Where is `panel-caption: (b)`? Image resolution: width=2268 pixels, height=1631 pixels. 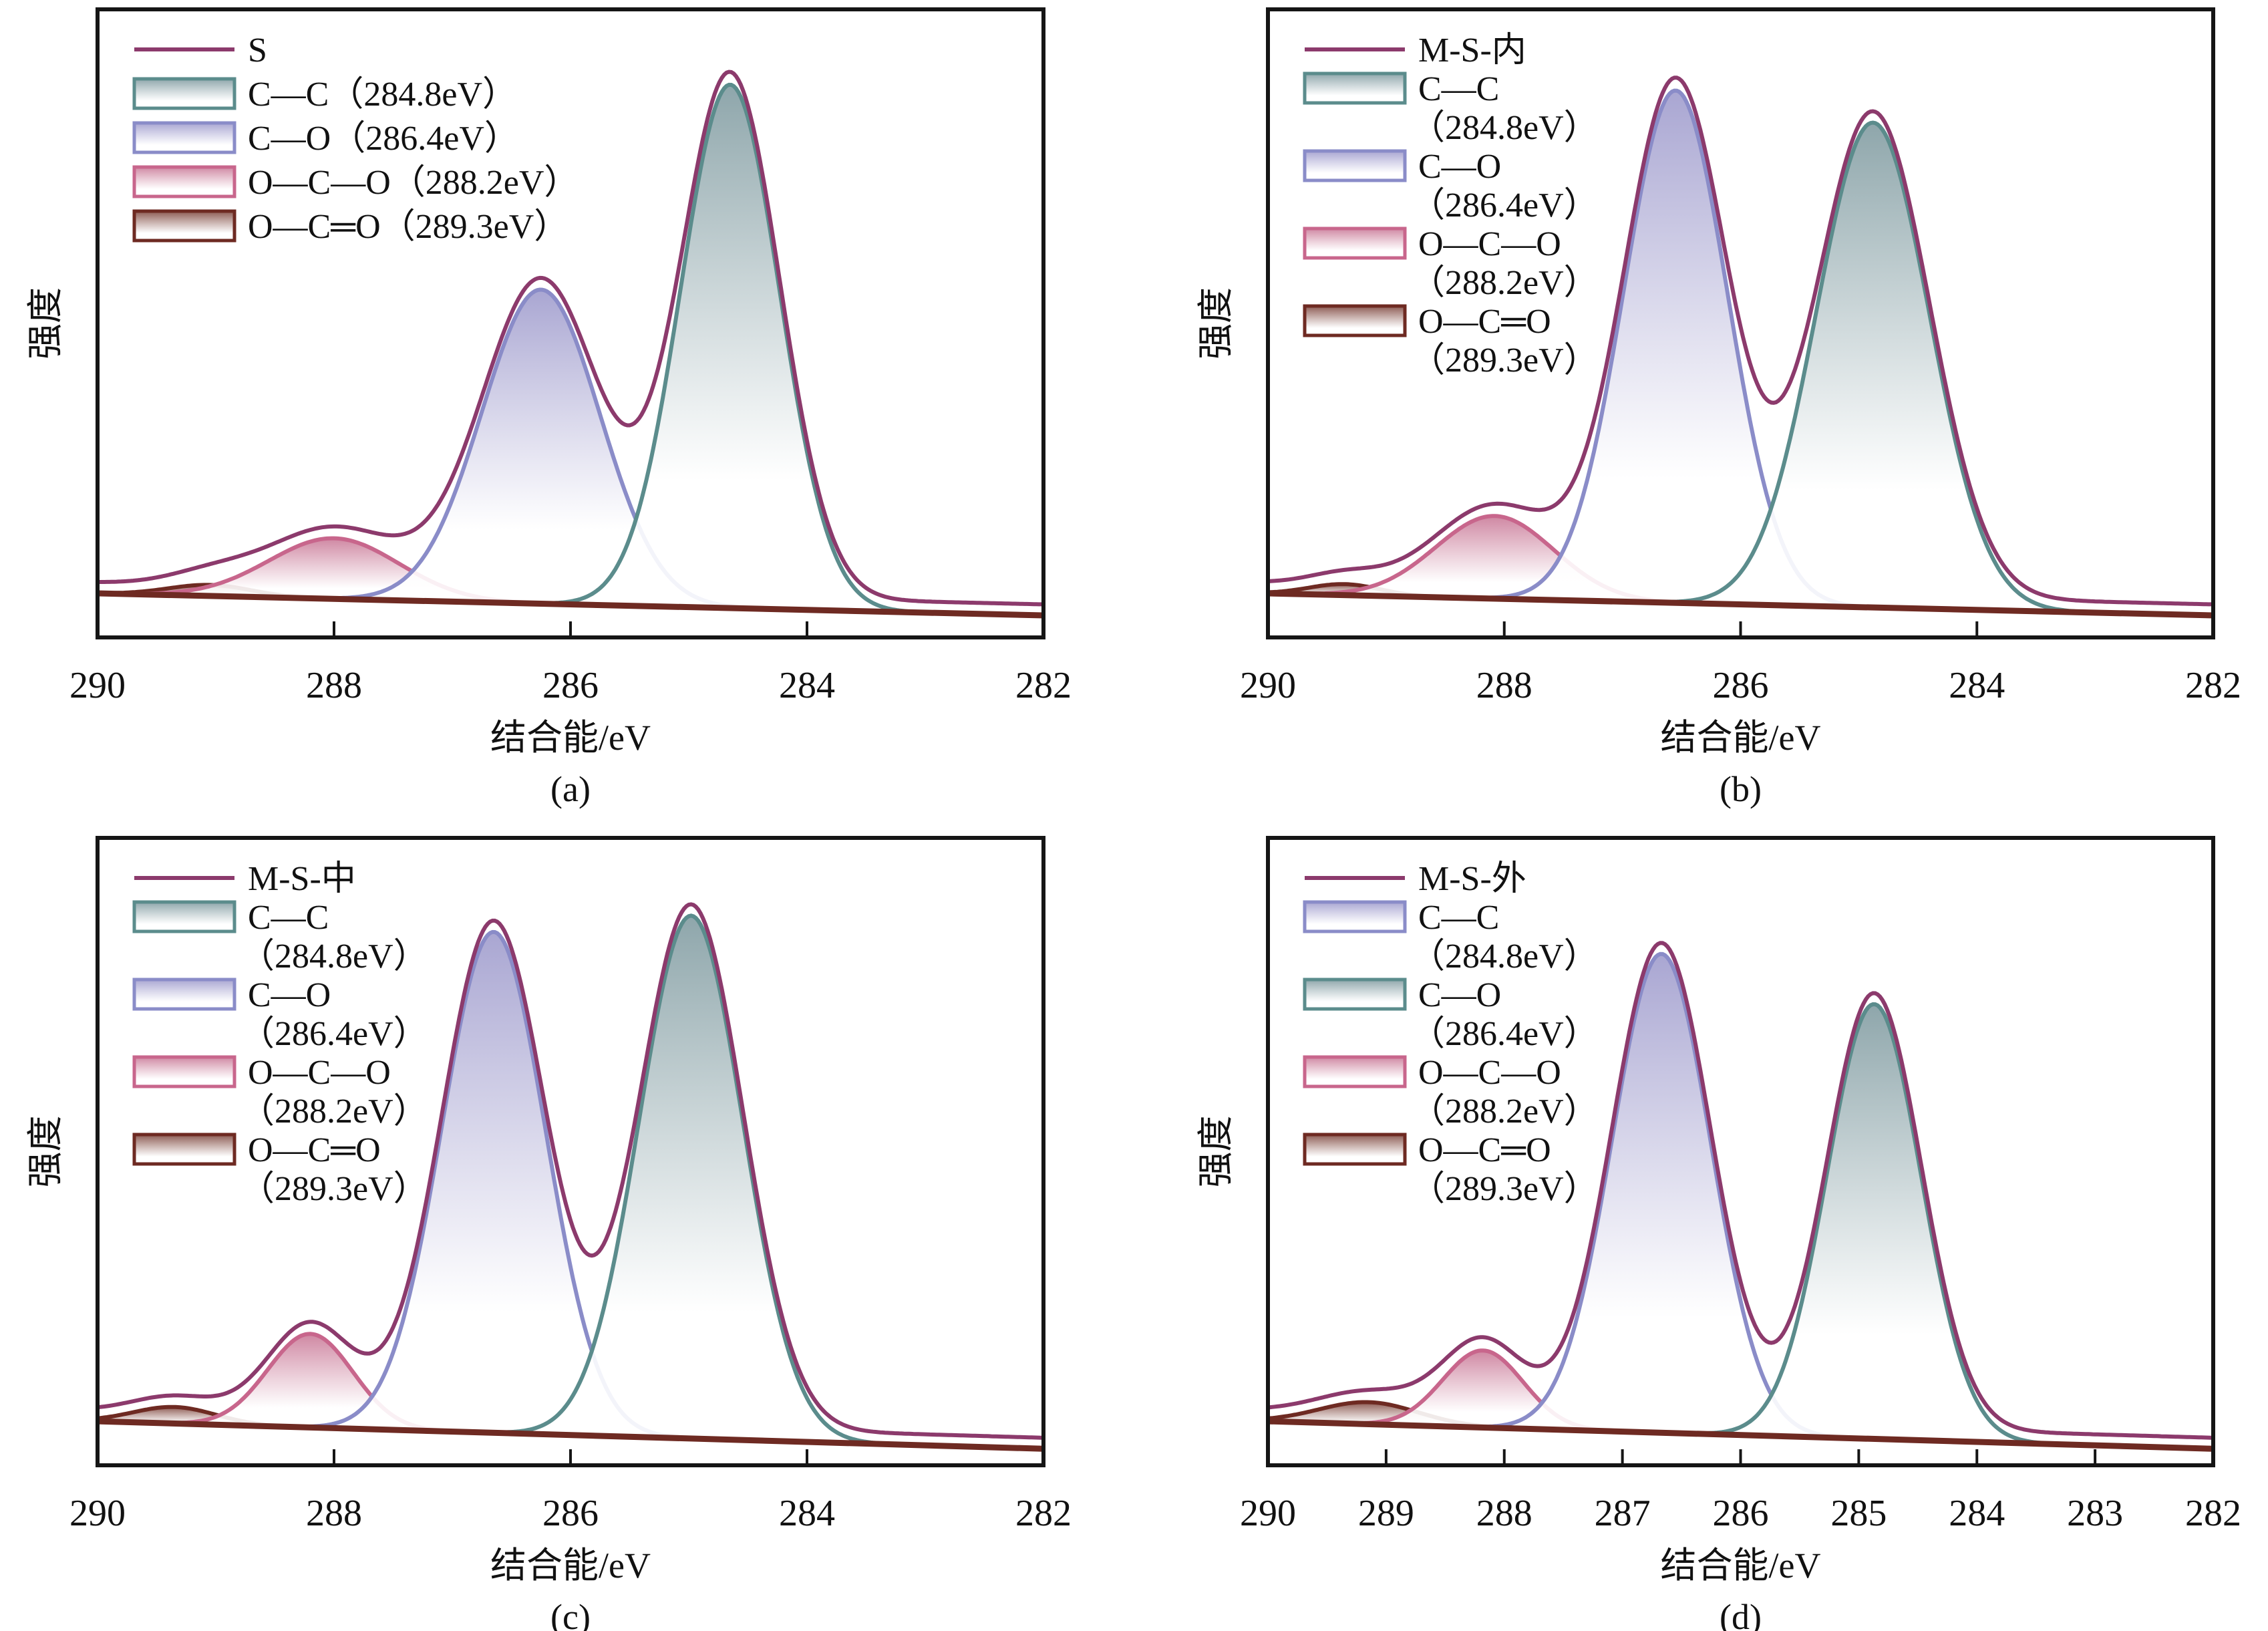 panel-caption: (b) is located at coordinates (1741, 789).